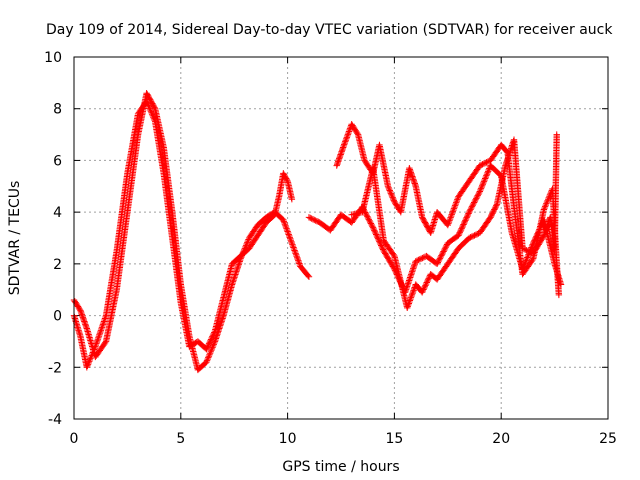  What do you see at coordinates (501, 439) in the screenshot?
I see `x-tick-label: 20` at bounding box center [501, 439].